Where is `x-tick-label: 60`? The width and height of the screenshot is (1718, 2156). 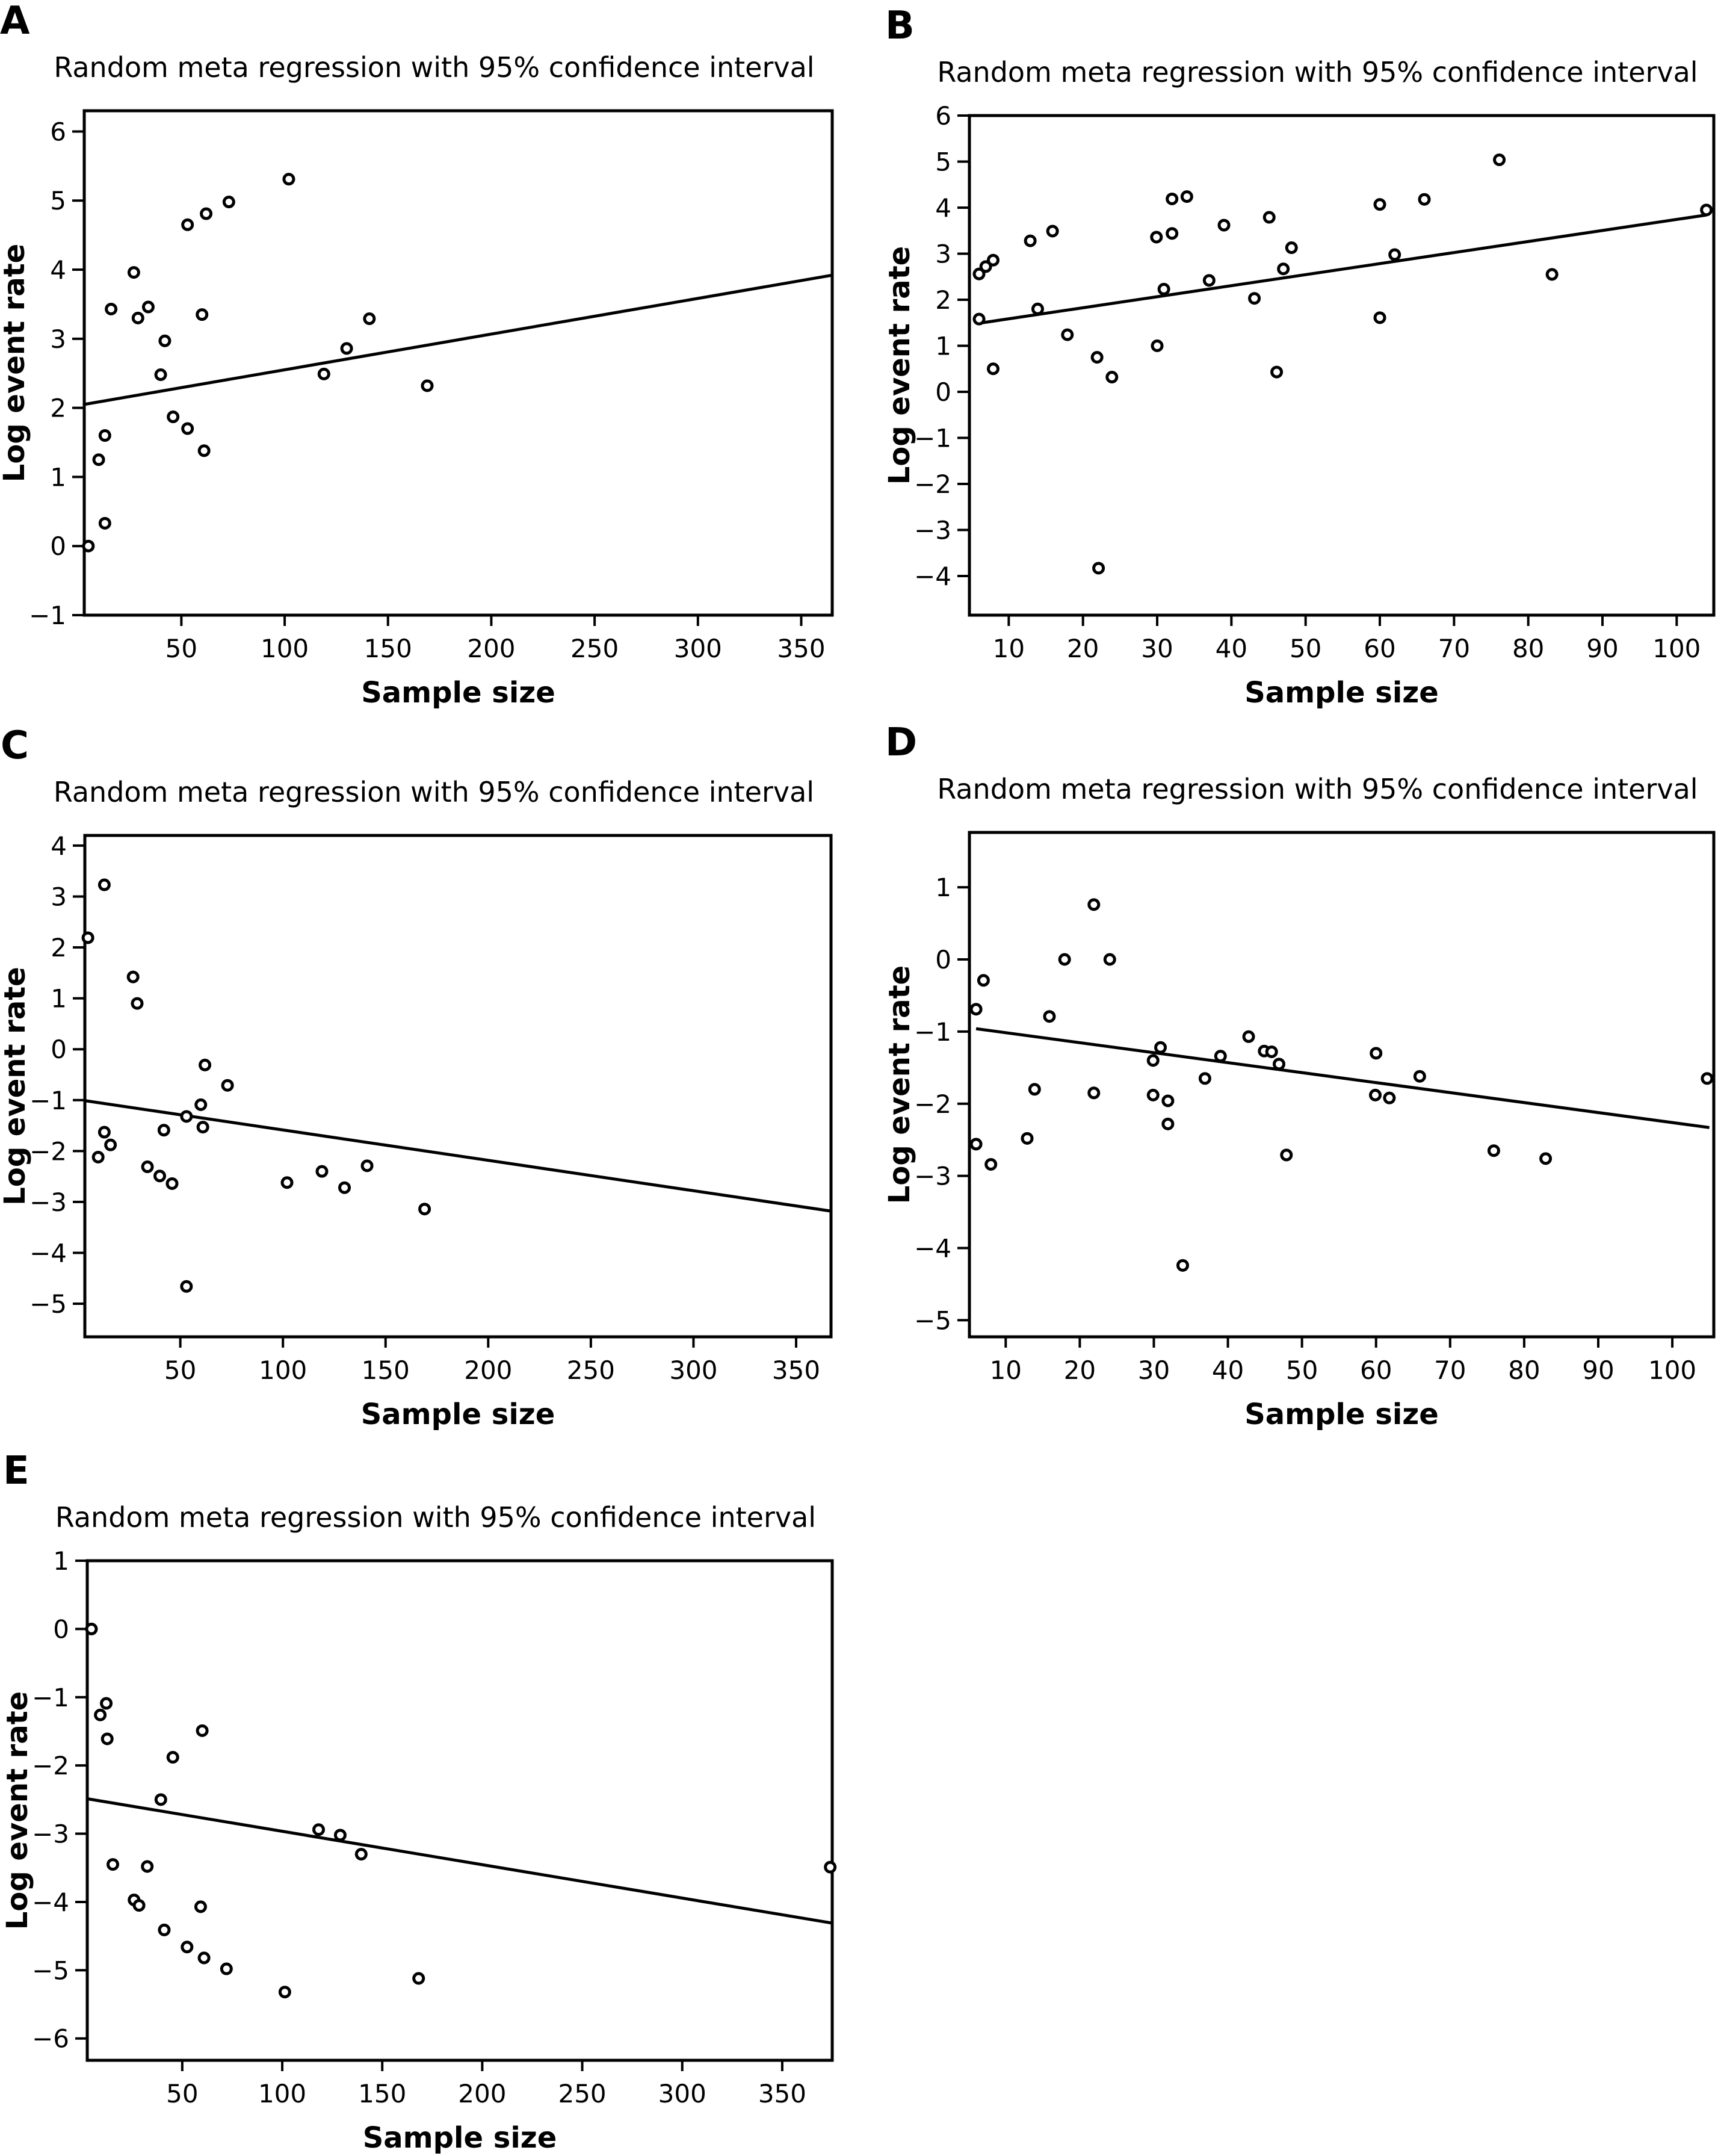 x-tick-label: 60 is located at coordinates (1379, 648).